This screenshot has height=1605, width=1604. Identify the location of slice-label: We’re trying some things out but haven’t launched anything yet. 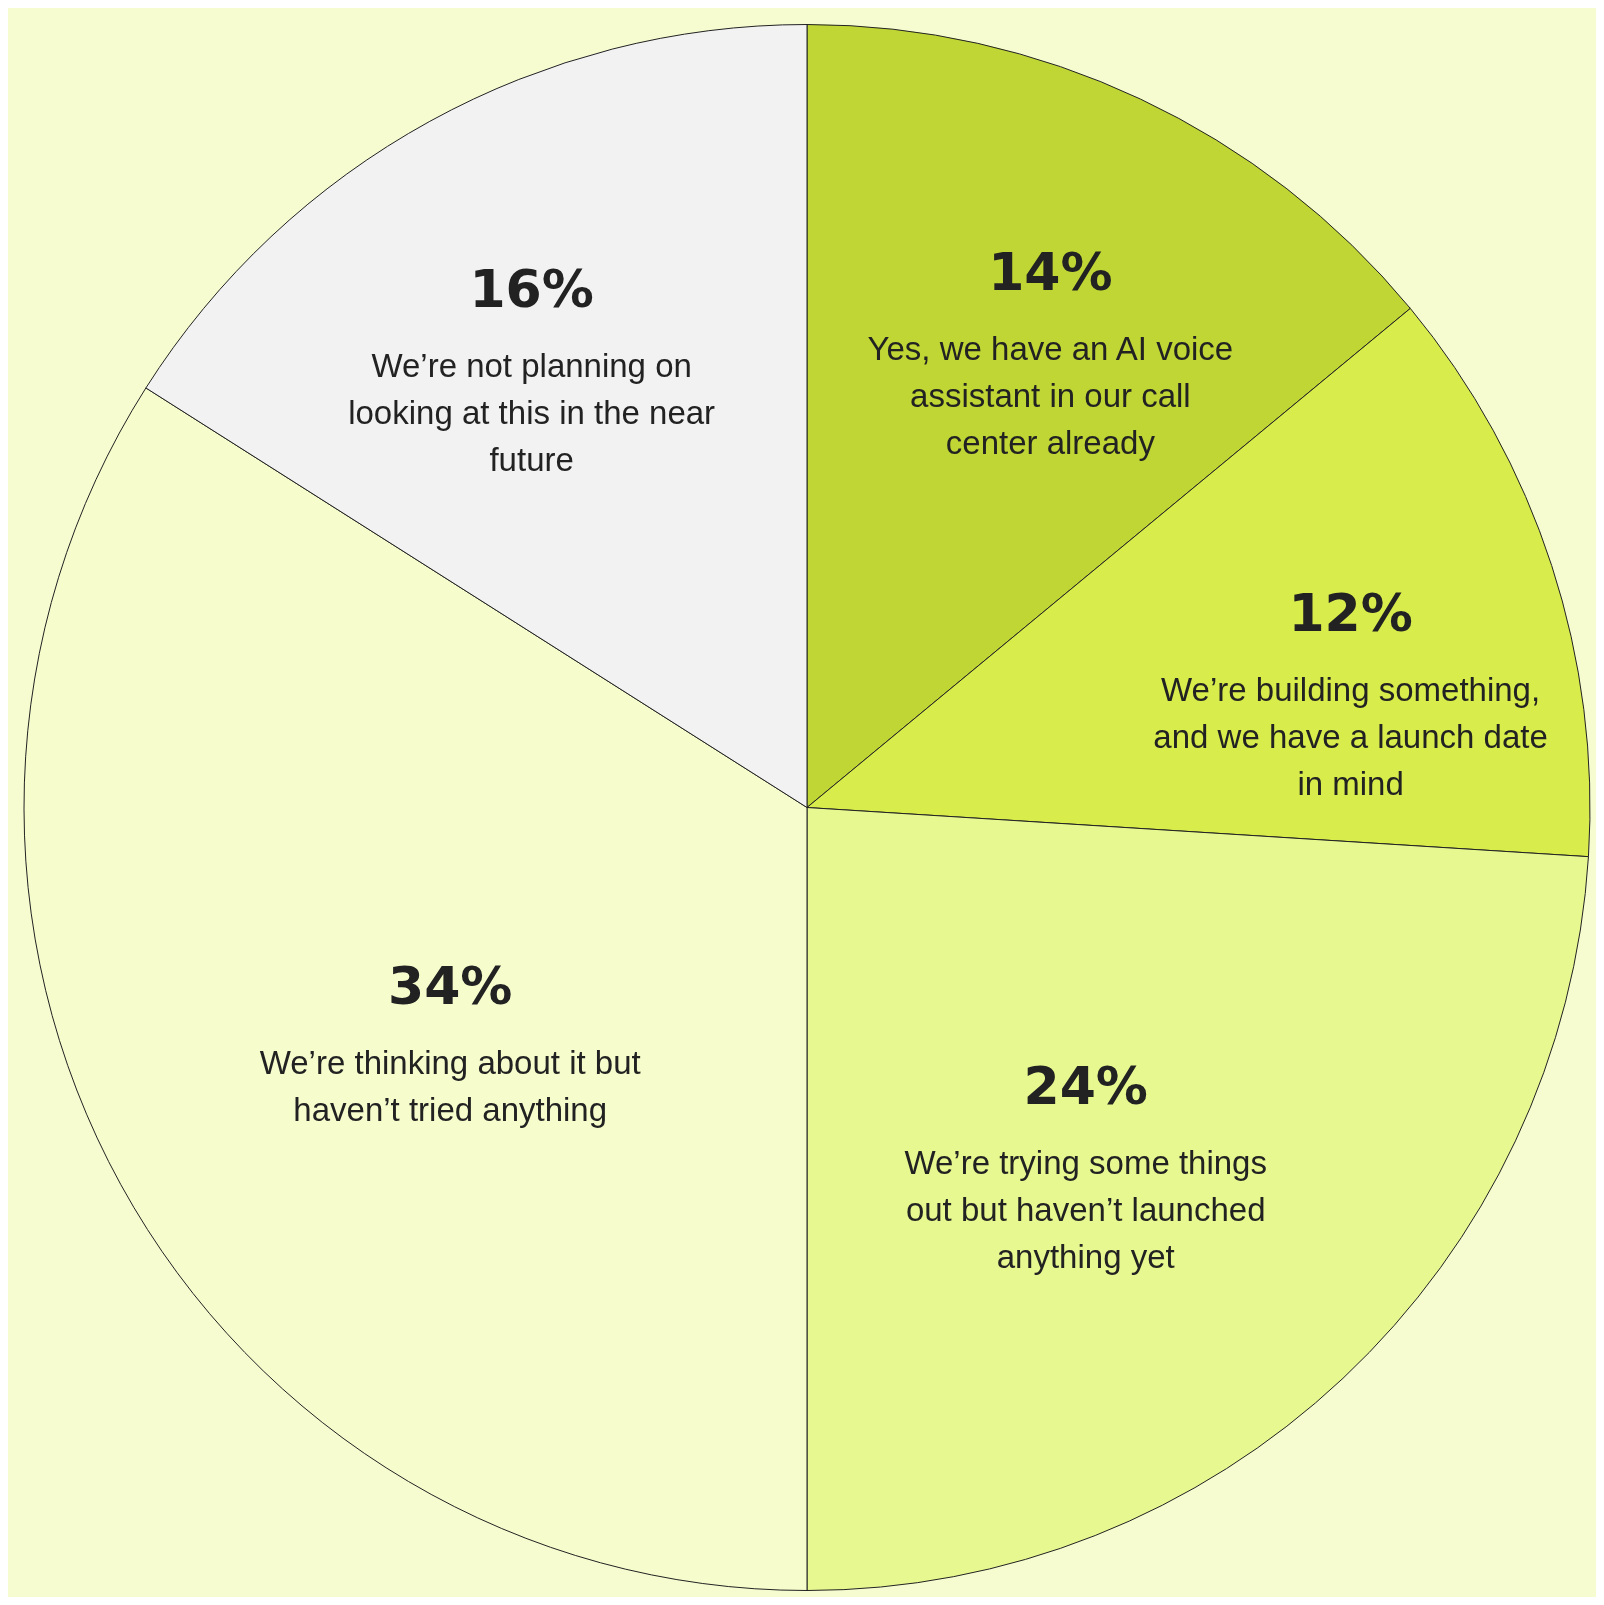
(1085, 1210).